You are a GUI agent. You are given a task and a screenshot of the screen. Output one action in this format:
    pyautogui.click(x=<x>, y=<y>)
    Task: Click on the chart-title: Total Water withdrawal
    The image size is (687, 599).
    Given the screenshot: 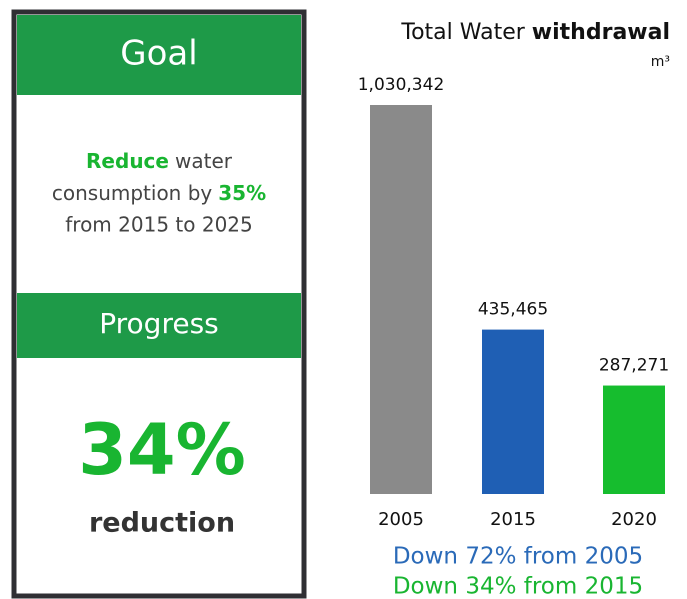 What is the action you would take?
    pyautogui.click(x=535, y=32)
    